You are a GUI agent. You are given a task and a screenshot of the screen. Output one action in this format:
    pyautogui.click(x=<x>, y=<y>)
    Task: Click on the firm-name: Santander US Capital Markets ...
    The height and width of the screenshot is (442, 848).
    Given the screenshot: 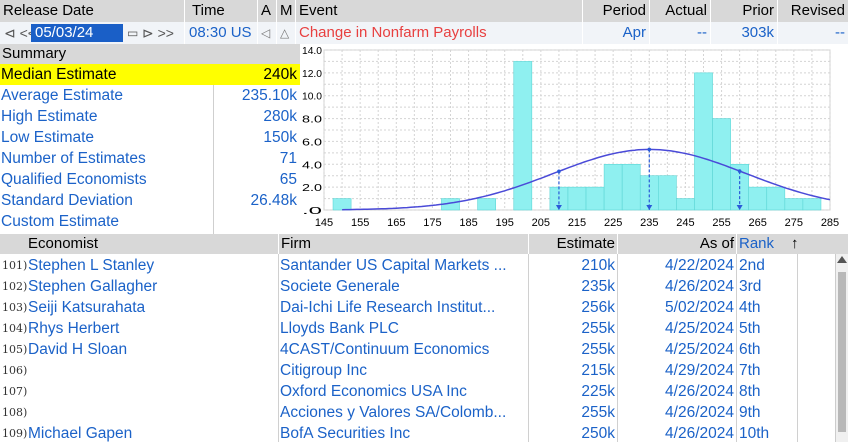 What is the action you would take?
    pyautogui.click(x=393, y=265)
    